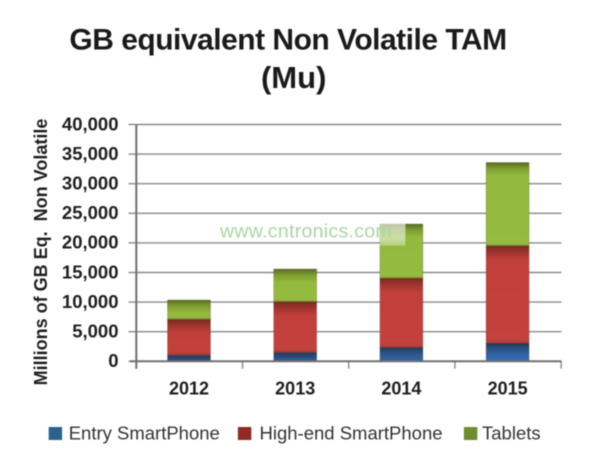 The height and width of the screenshot is (465, 610). What do you see at coordinates (113, 360) in the screenshot?
I see `svg-text: 0` at bounding box center [113, 360].